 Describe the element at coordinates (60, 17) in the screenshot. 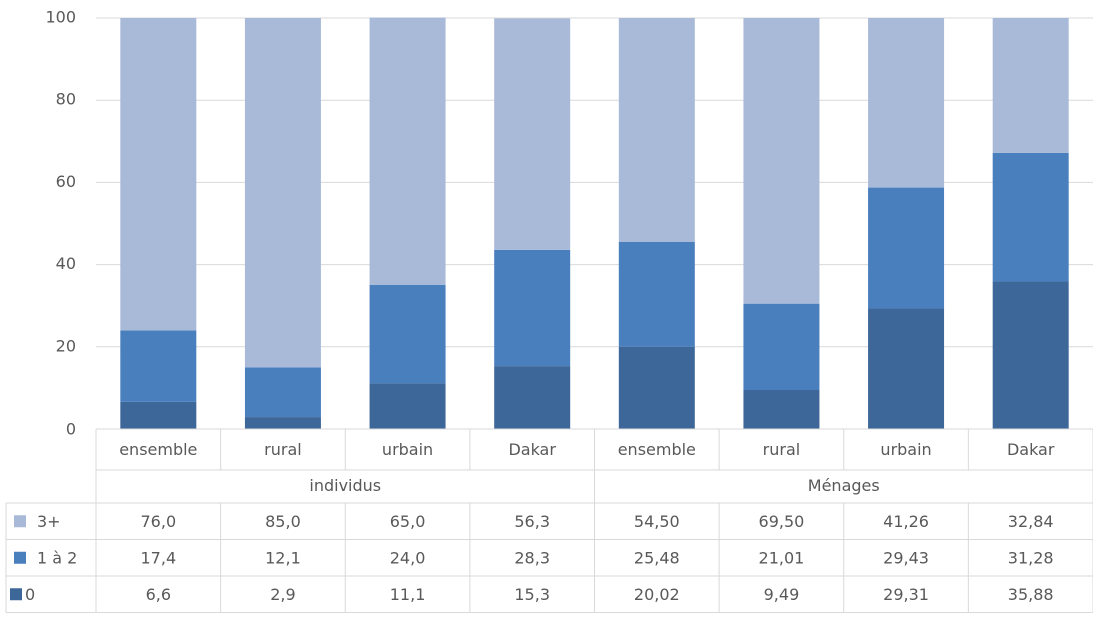

I see `y-tick-label: 100` at that location.